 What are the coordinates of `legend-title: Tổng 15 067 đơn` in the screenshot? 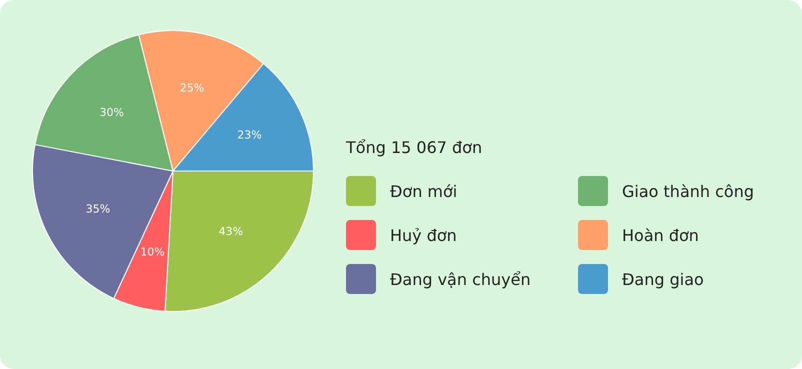 It's located at (415, 147).